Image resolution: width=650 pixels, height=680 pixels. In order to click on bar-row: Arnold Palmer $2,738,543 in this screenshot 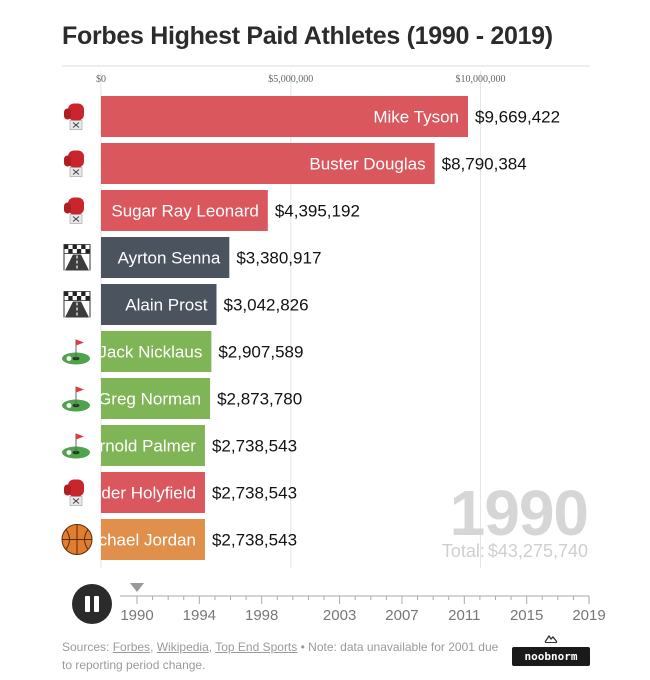, I will do `click(179, 445)`.